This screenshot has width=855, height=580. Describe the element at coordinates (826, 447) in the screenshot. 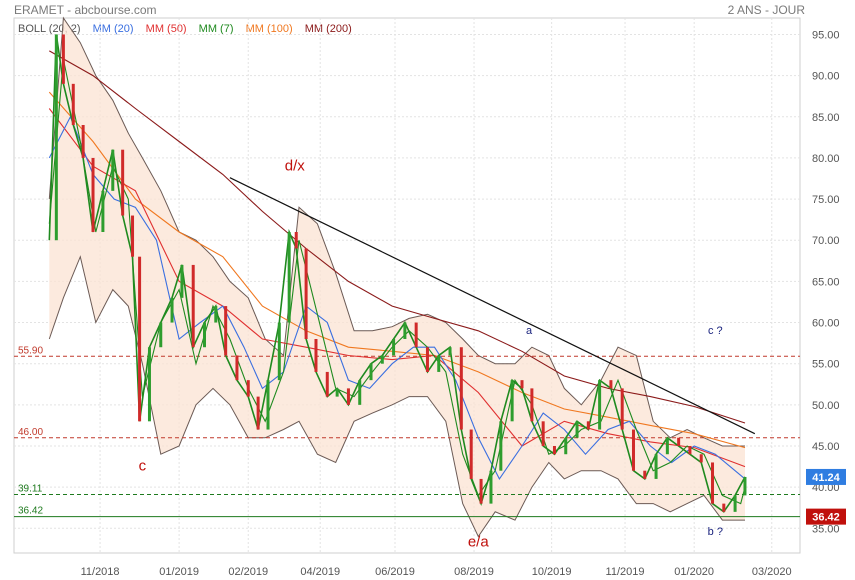

I see `y-tick-label: 45.00` at that location.